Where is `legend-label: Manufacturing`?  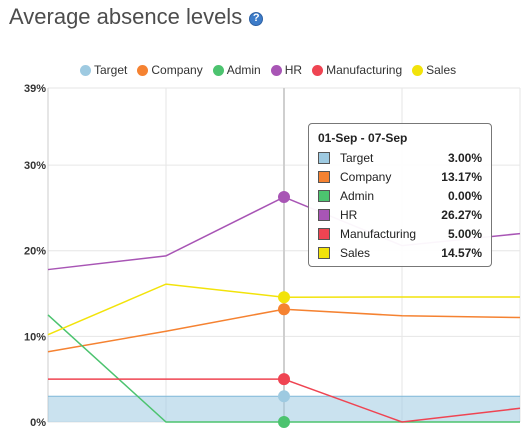 legend-label: Manufacturing is located at coordinates (364, 70).